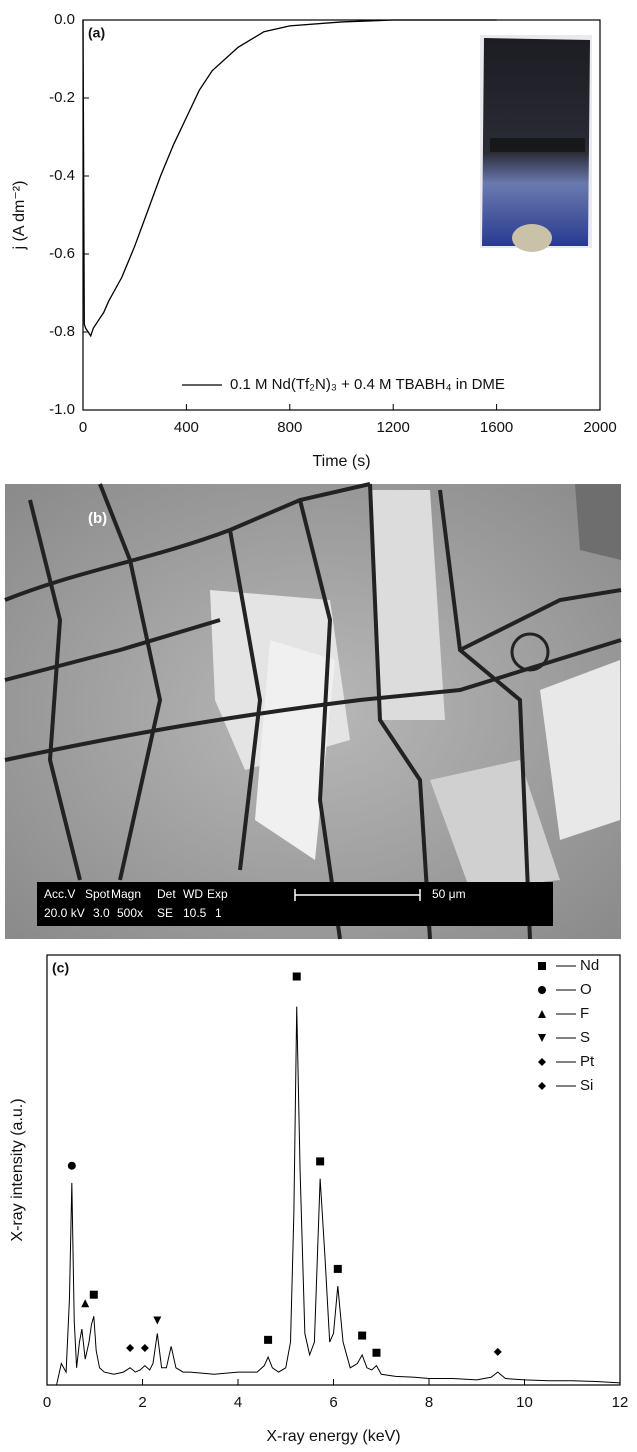  Describe the element at coordinates (587, 1061) in the screenshot. I see `legend-label: Pt` at that location.